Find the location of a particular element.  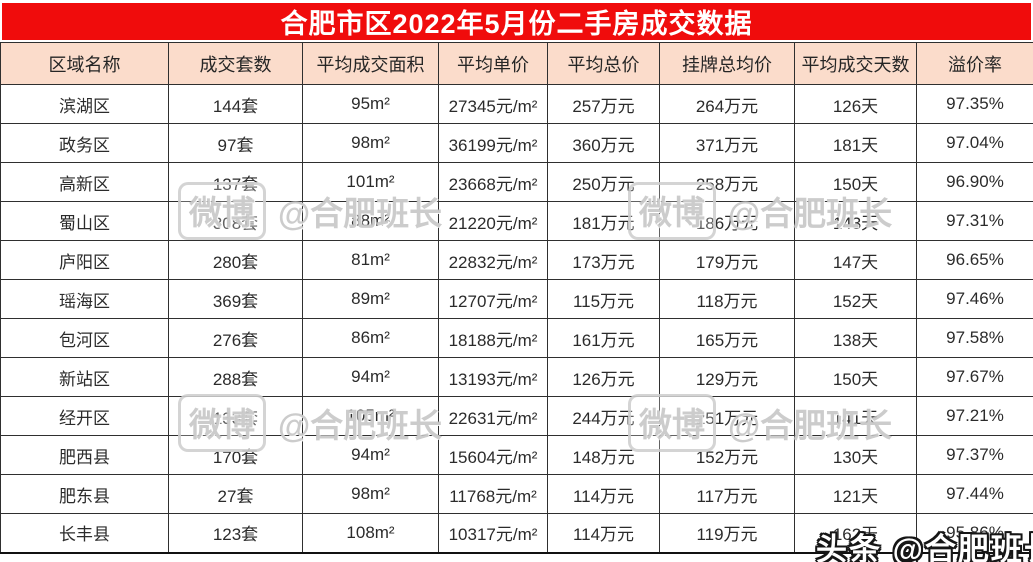

value-cell: 371万元 is located at coordinates (727, 143).